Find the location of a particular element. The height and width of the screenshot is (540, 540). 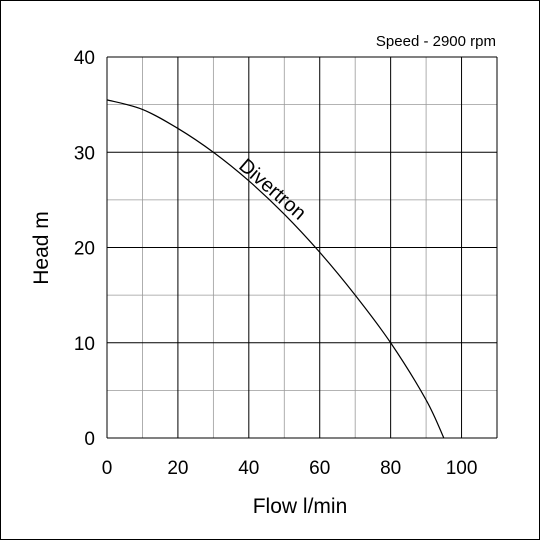

y-tick-label: 0 is located at coordinates (89, 439).